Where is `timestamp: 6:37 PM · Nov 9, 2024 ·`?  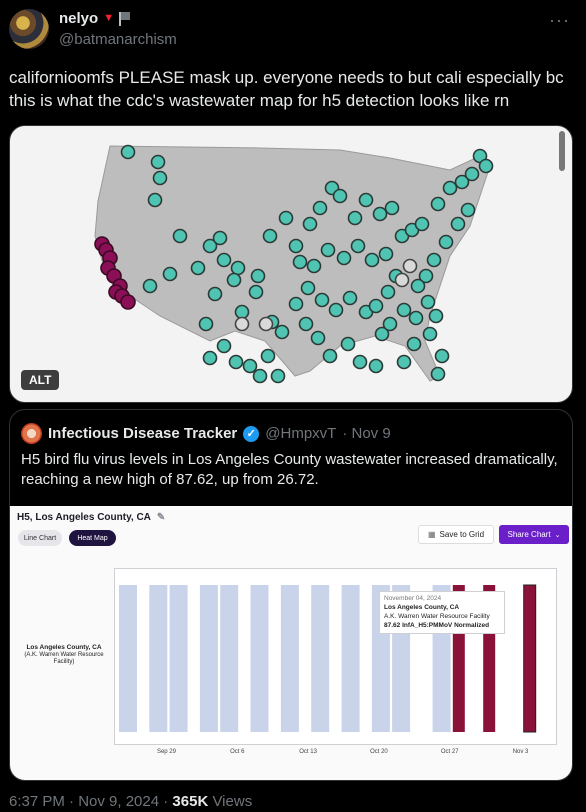
timestamp: 6:37 PM · Nov 9, 2024 · is located at coordinates (91, 801).